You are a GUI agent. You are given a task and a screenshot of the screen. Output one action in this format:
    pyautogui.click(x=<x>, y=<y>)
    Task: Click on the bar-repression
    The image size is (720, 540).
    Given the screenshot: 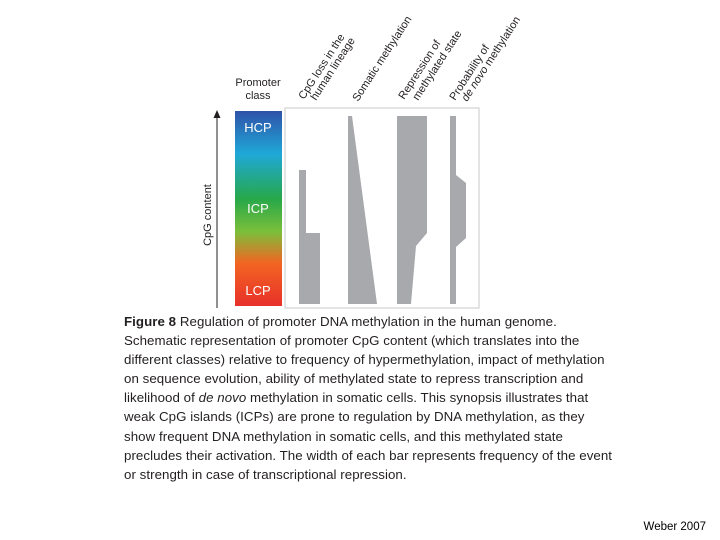 What is the action you would take?
    pyautogui.click(x=412, y=210)
    